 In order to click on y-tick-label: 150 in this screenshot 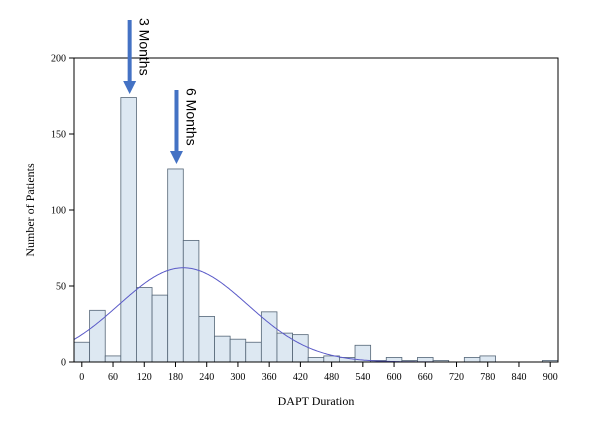, I will do `click(58, 135)`.